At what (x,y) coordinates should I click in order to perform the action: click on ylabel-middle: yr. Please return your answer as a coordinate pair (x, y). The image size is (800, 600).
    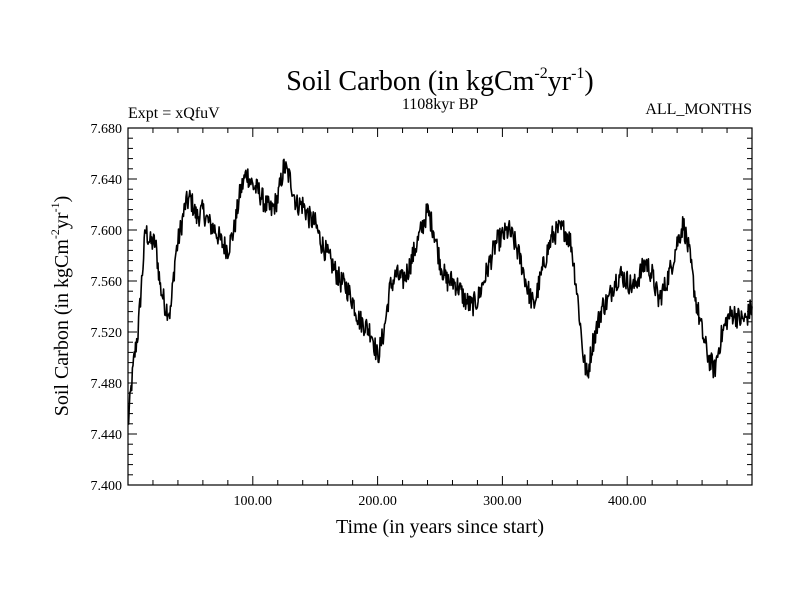
    Looking at the image, I should click on (62, 220).